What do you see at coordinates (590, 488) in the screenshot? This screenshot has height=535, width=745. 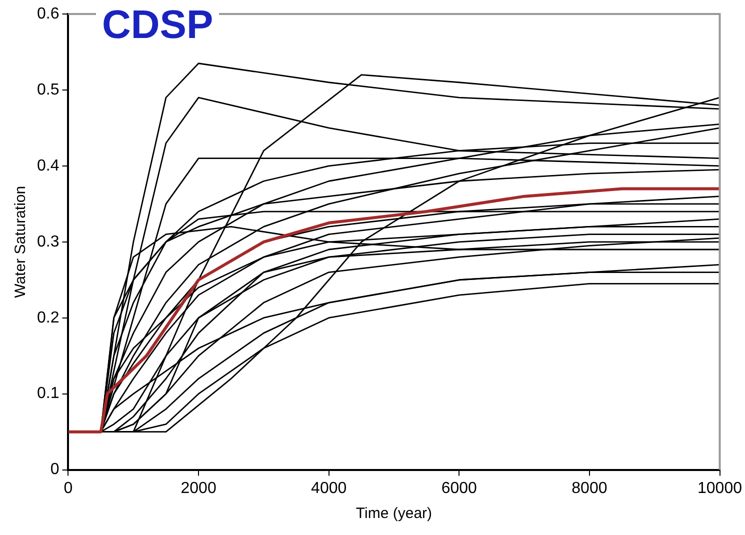 I see `x-tick-label: 8000` at bounding box center [590, 488].